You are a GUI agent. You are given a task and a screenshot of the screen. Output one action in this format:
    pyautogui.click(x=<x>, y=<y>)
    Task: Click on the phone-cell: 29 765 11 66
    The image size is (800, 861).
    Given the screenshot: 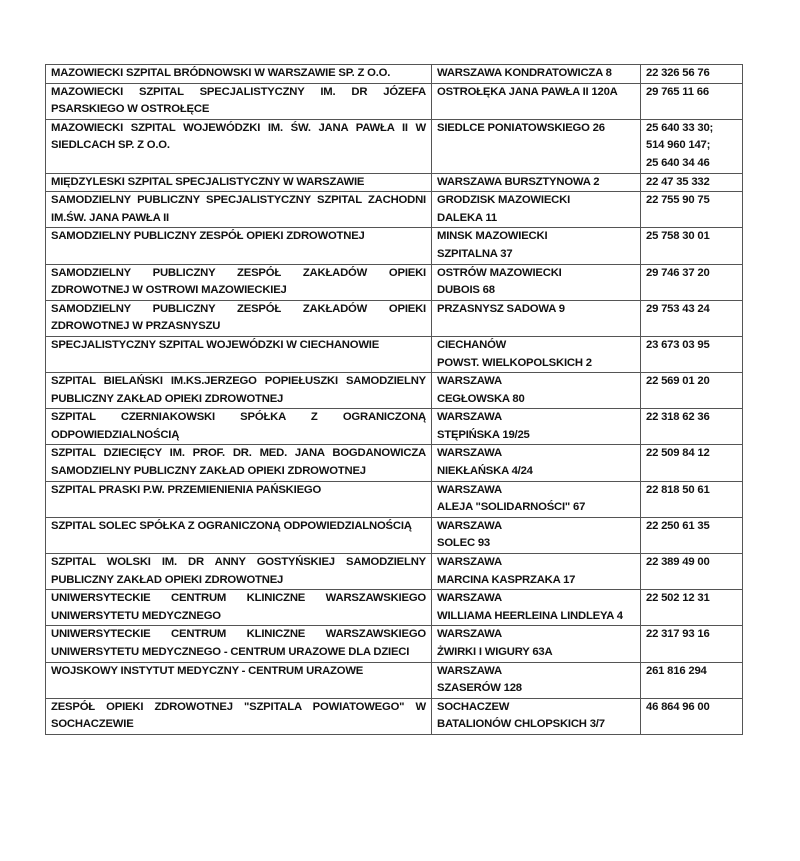 What is the action you would take?
    pyautogui.click(x=691, y=101)
    